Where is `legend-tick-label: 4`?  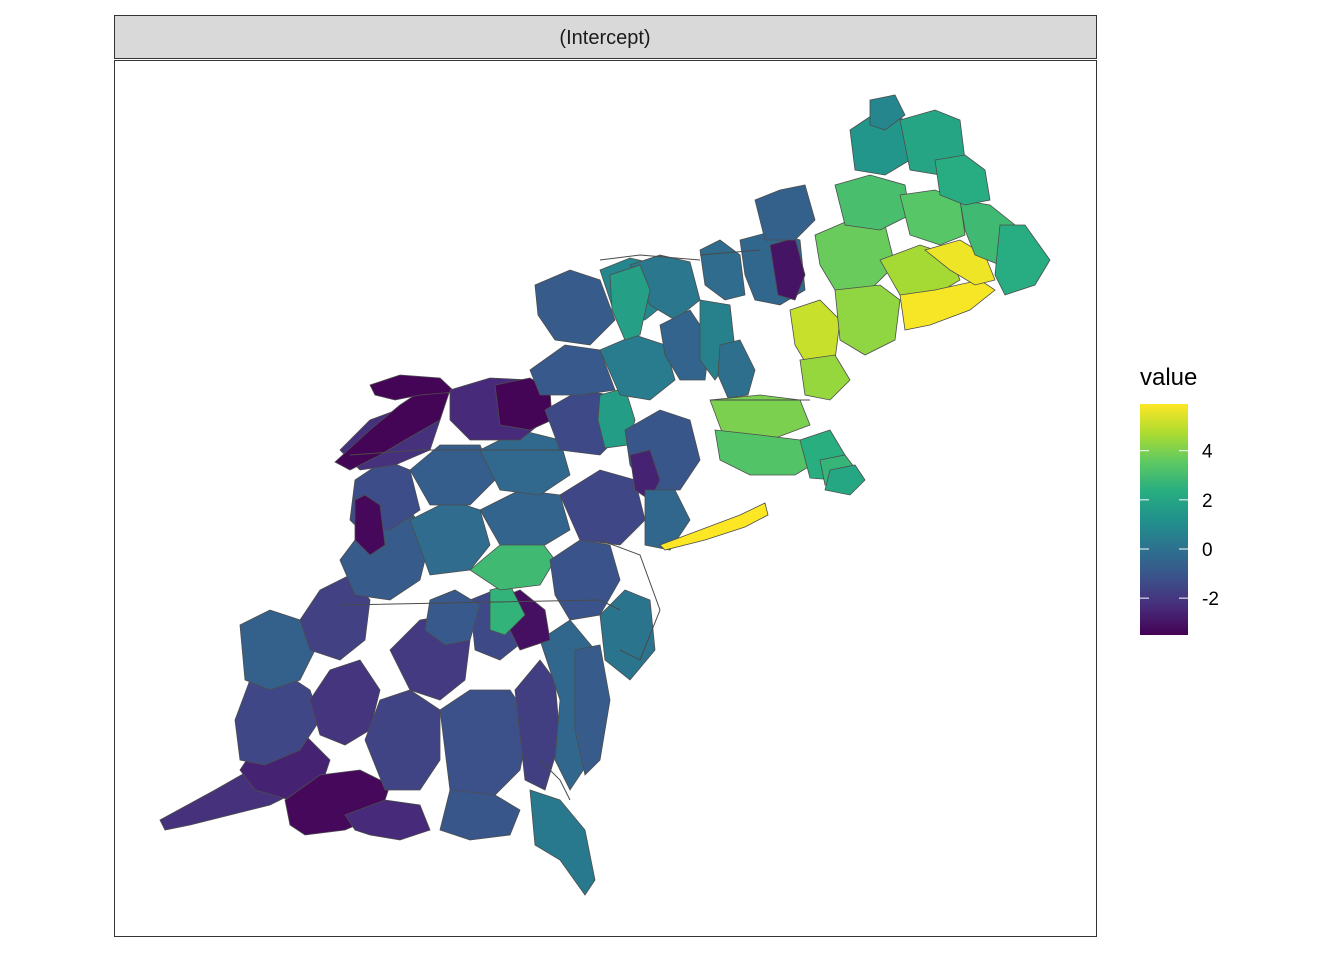 legend-tick-label: 4 is located at coordinates (1207, 452).